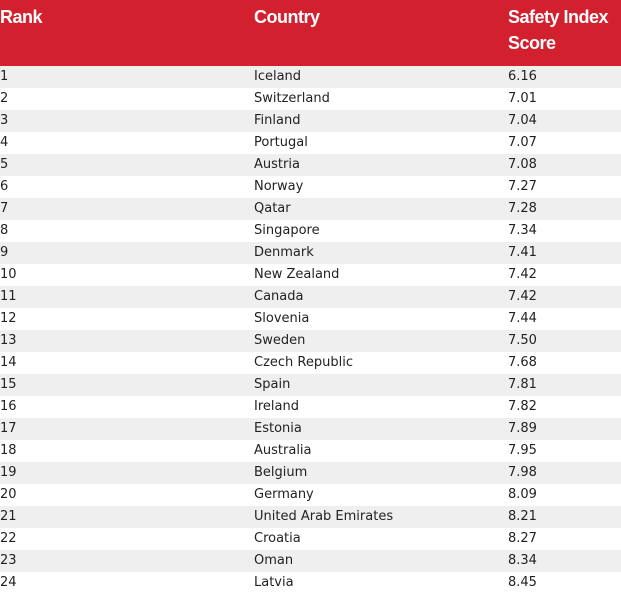 Image resolution: width=621 pixels, height=597 pixels. I want to click on table-row: 12 Slovenia 7.44, so click(310, 319).